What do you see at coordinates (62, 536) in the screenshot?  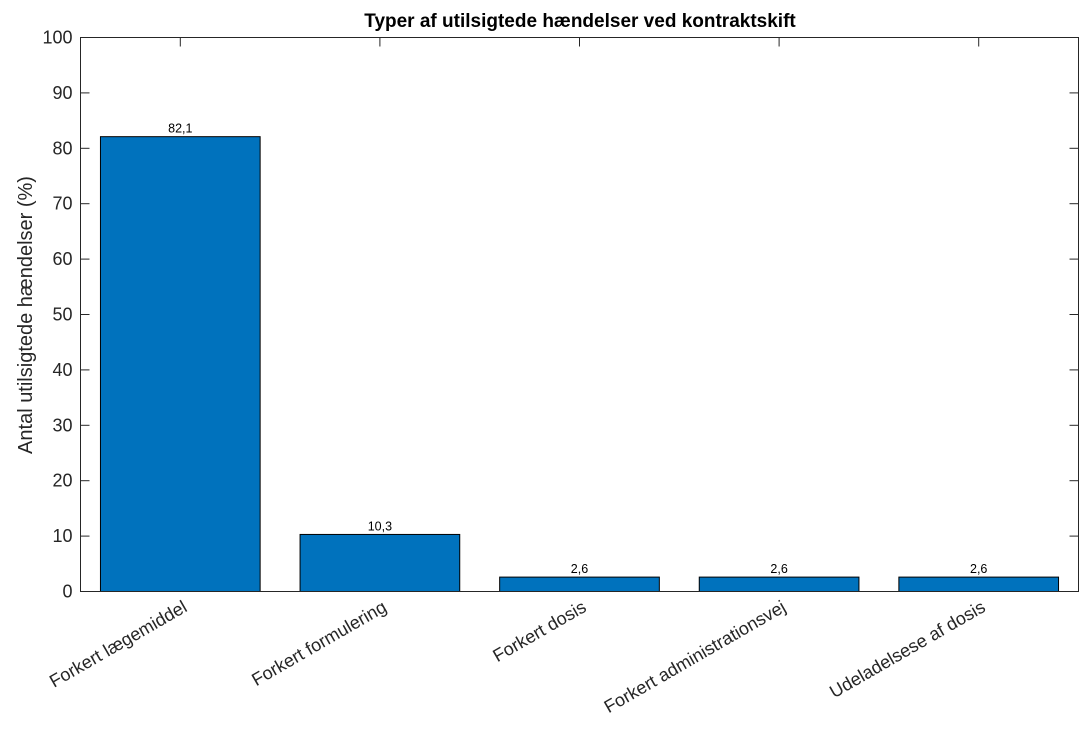 I see `y-tick-label: 10` at bounding box center [62, 536].